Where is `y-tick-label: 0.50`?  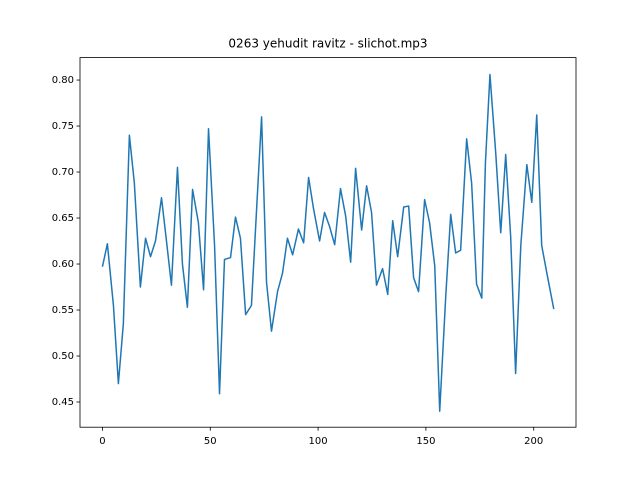
y-tick-label: 0.50 is located at coordinates (63, 356).